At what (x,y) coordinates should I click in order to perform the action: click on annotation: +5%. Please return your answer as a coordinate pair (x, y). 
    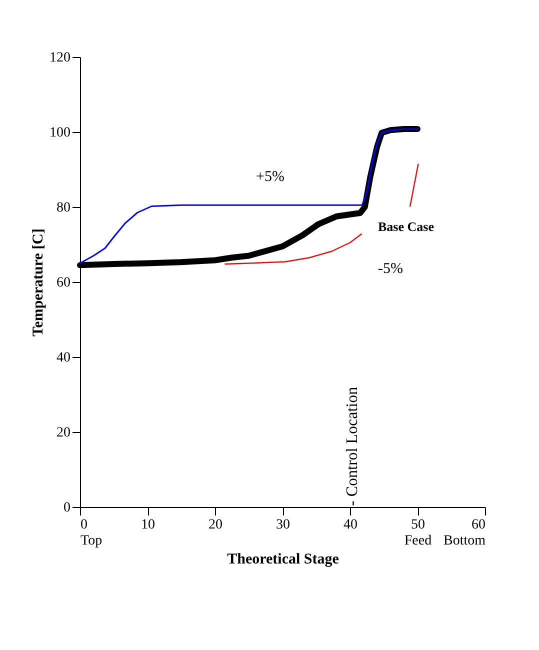
    Looking at the image, I should click on (270, 177).